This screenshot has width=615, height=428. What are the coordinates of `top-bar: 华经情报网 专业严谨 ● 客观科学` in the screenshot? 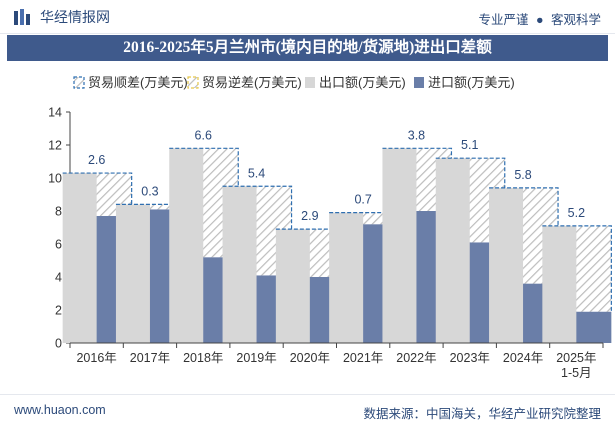 It's located at (307, 17).